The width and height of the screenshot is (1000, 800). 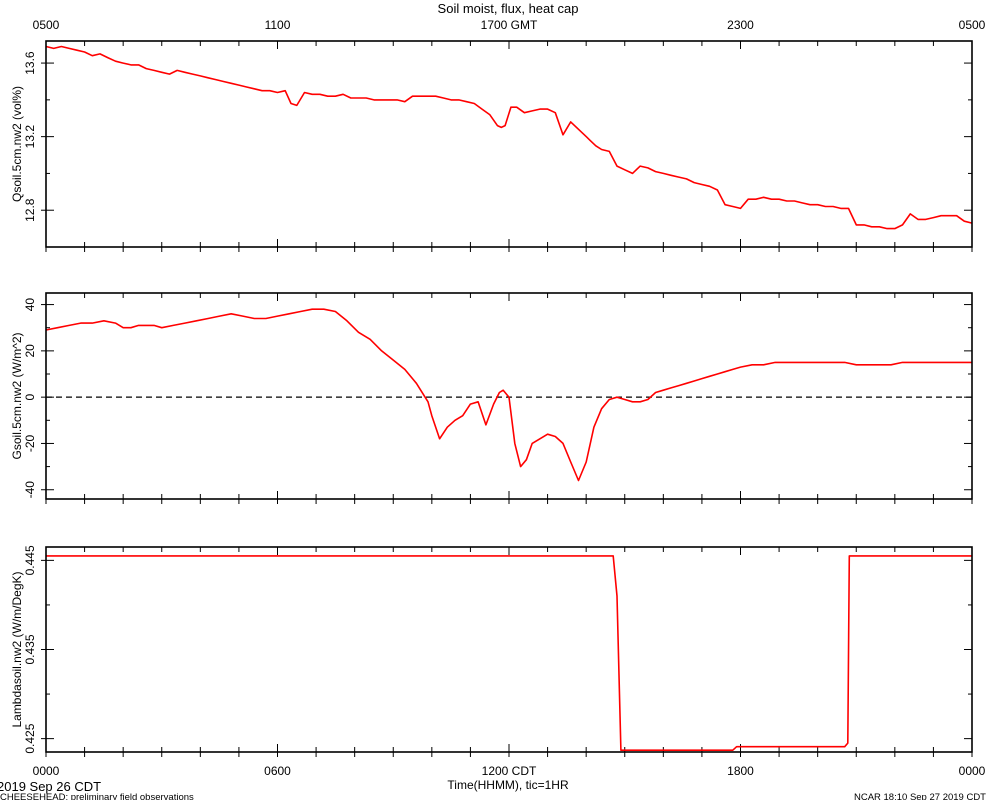 What do you see at coordinates (17, 144) in the screenshot?
I see `y-axis-label: Qsoil.5cm.nw2 (vol%)` at bounding box center [17, 144].